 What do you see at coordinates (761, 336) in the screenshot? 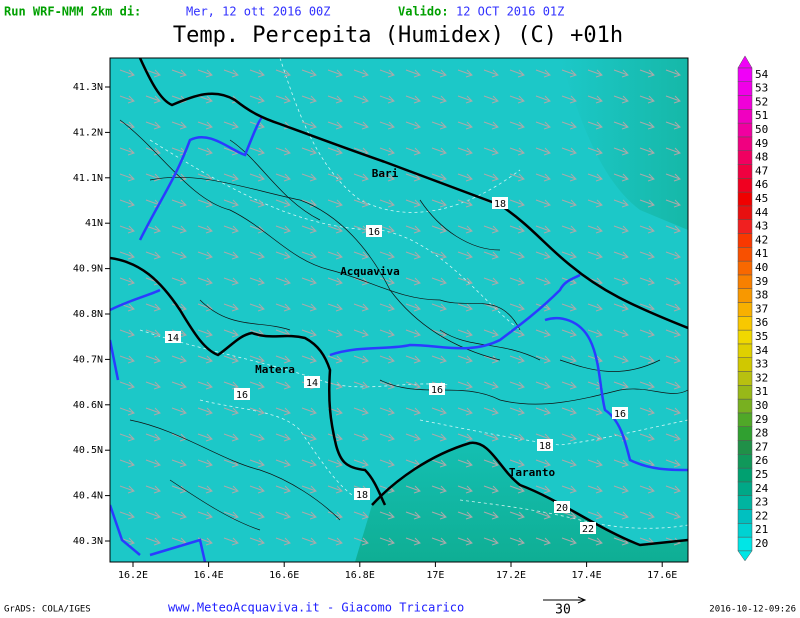
I see `colorbar-label: 35` at bounding box center [761, 336].